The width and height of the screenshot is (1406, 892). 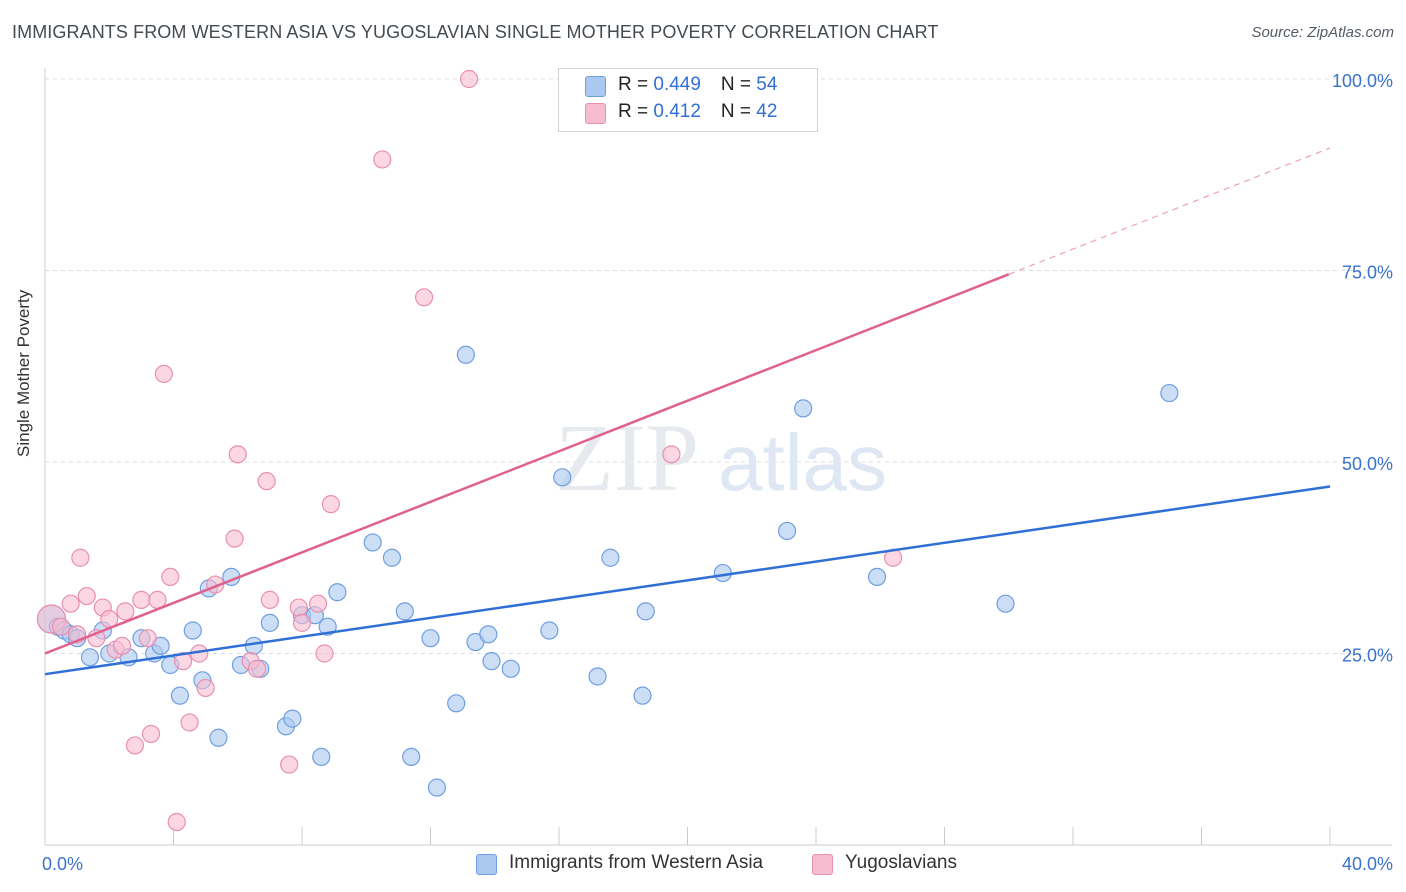 What do you see at coordinates (767, 84) in the screenshot?
I see `legend-n-value: 54` at bounding box center [767, 84].